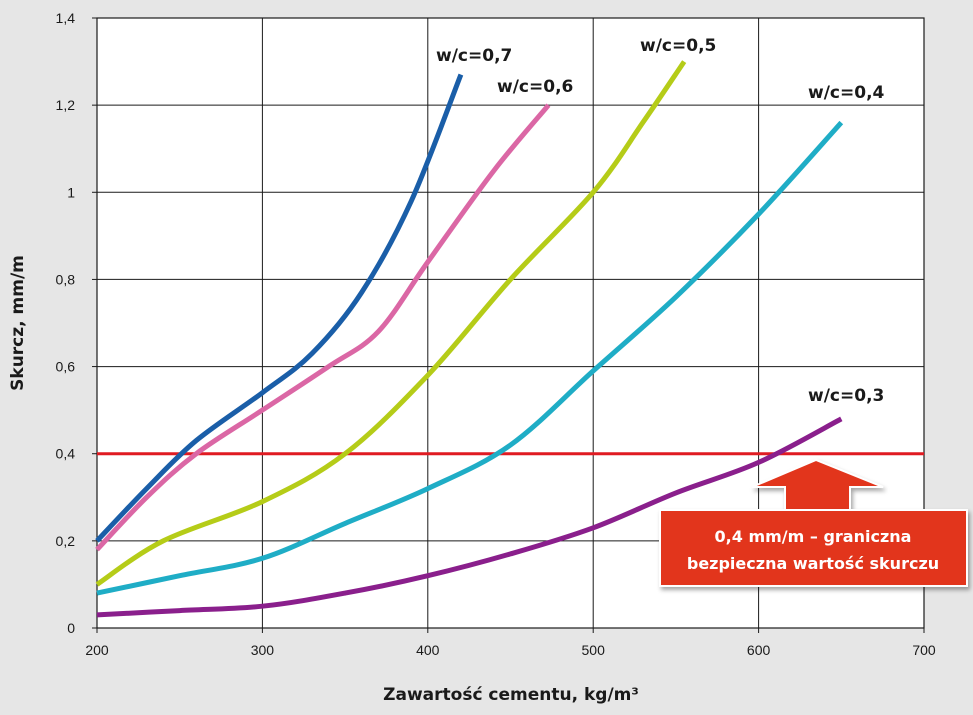  Describe the element at coordinates (66, 454) in the screenshot. I see `y-tick-label: 0,4` at that location.